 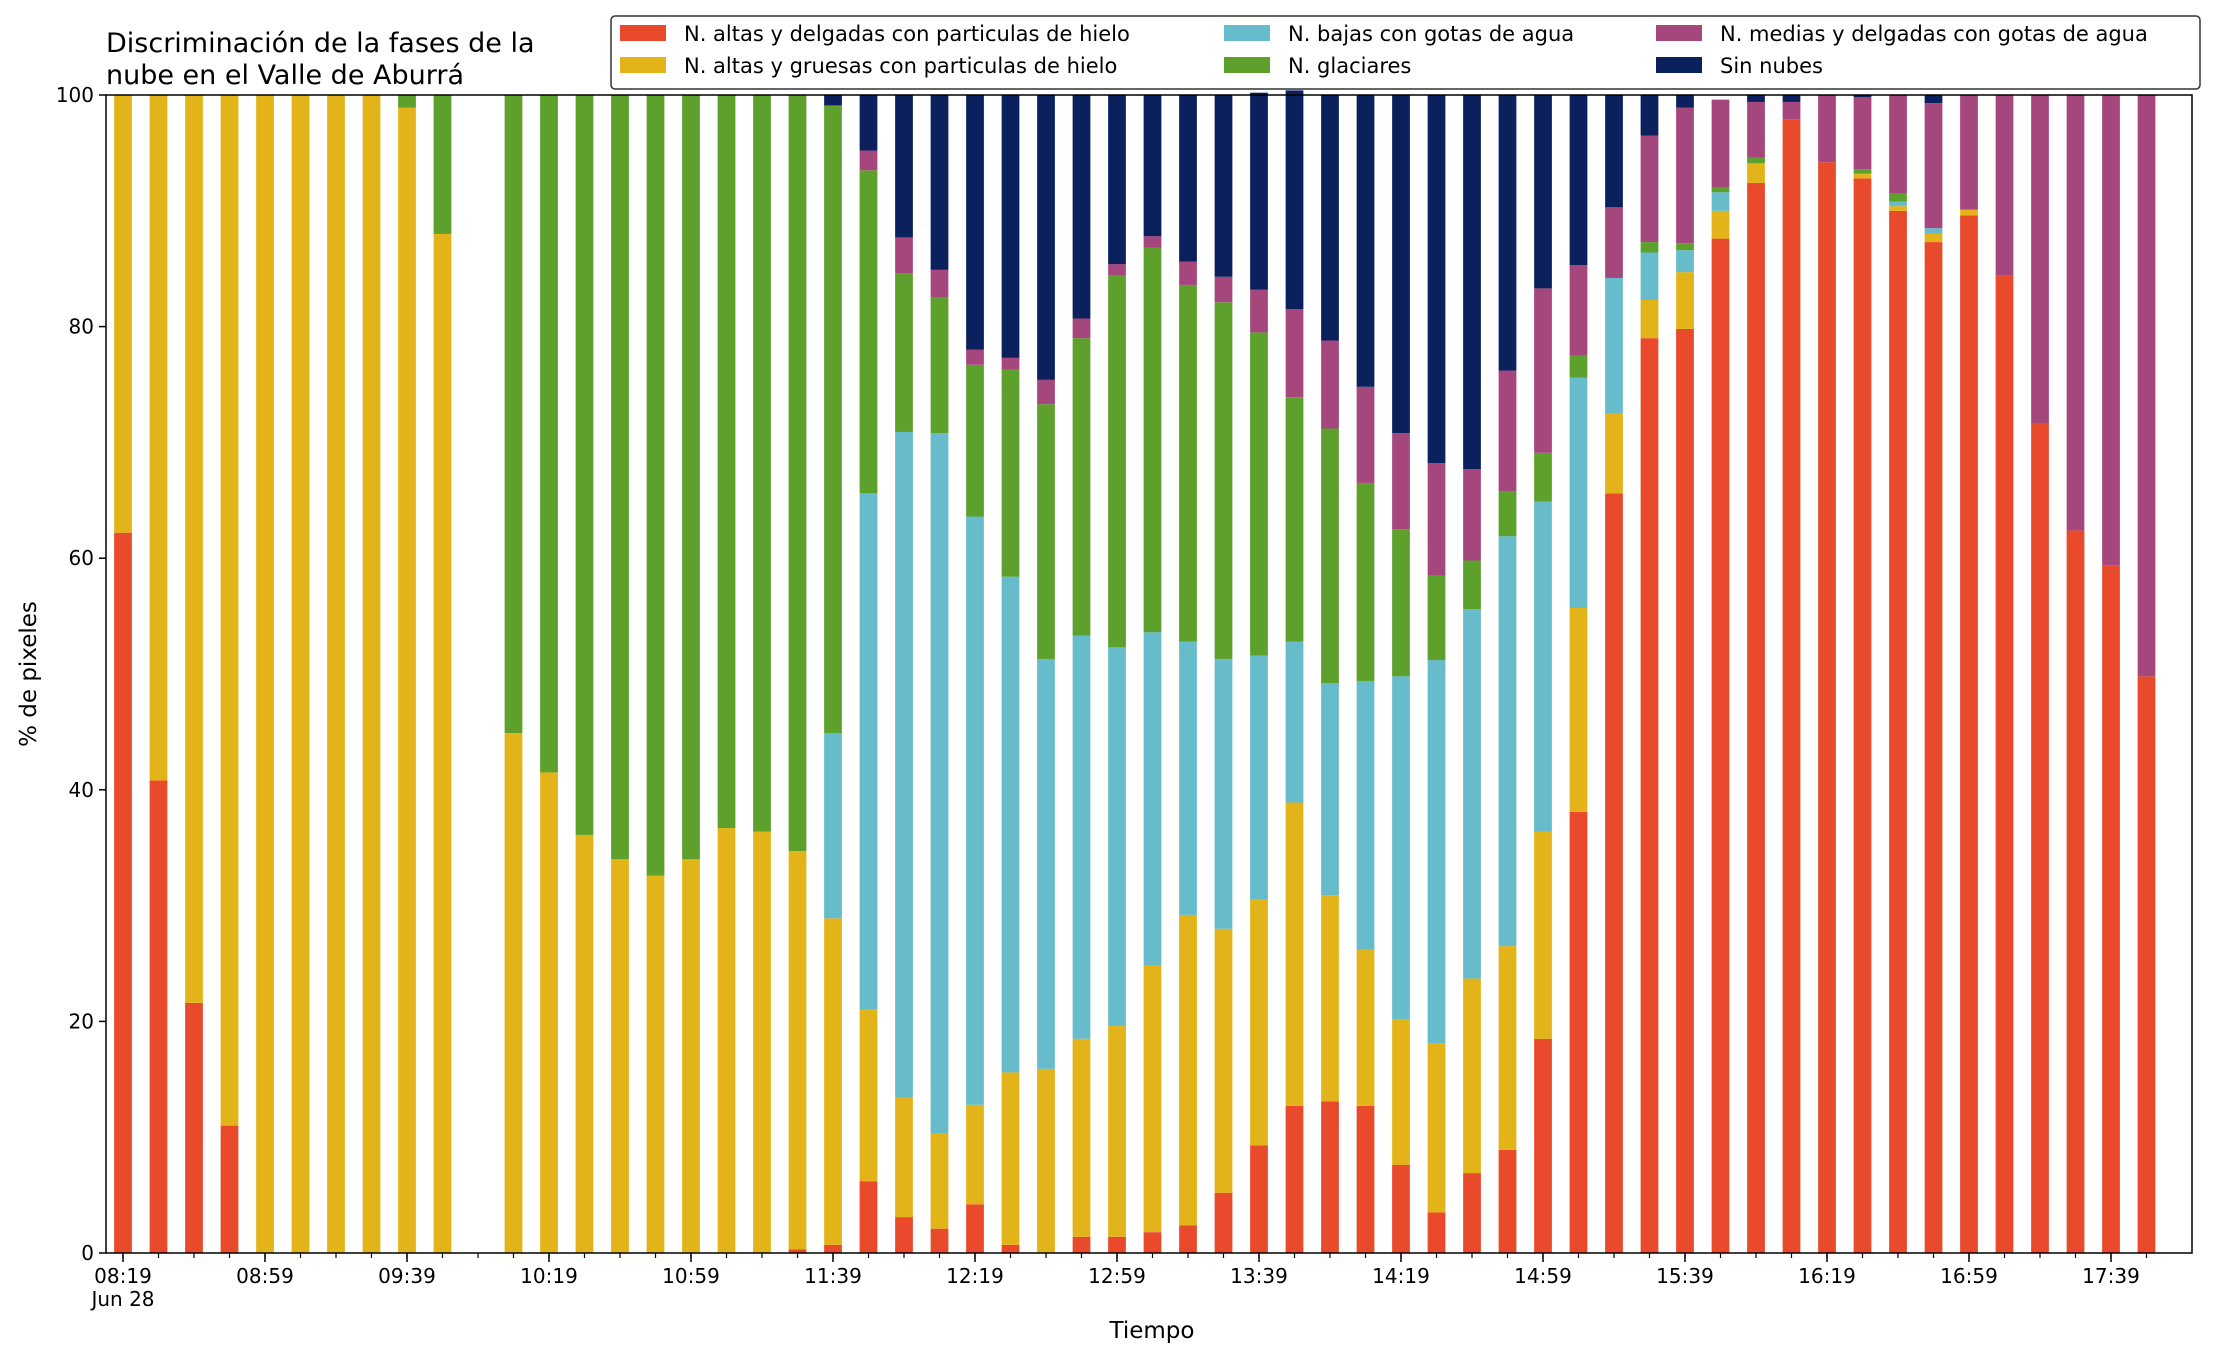 I want to click on y-tick-label: 0, so click(x=87, y=1253).